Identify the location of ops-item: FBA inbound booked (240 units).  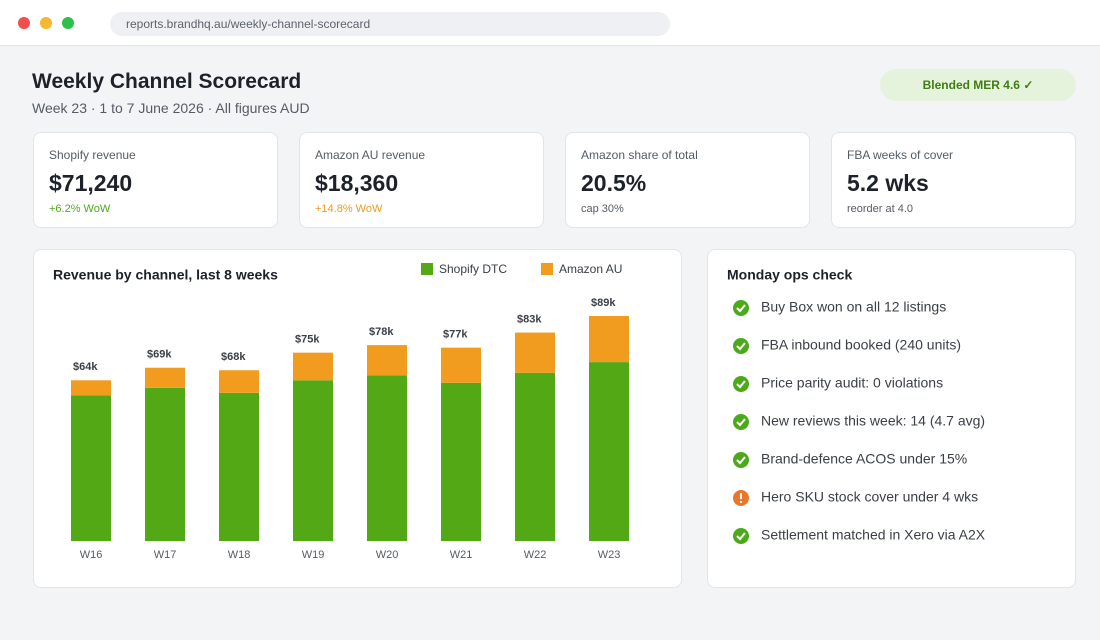
(861, 345).